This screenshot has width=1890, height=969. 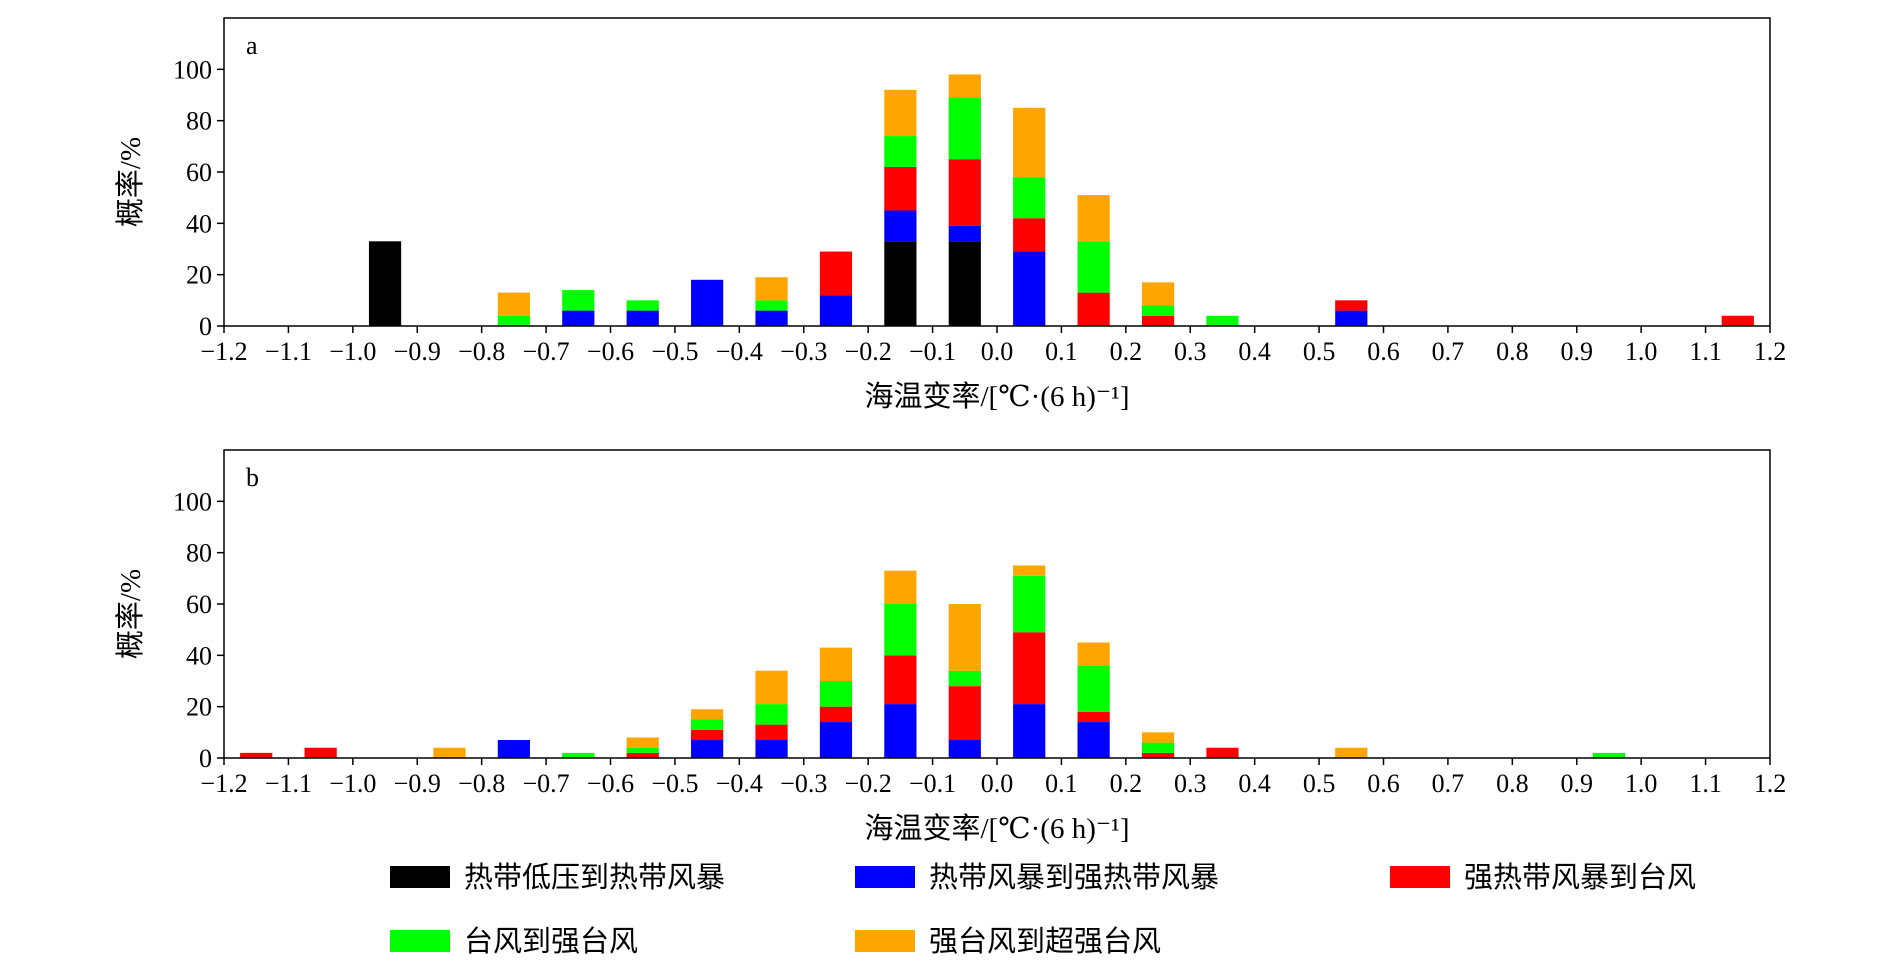 I want to click on legend-label: 强热带风暴到台风, so click(x=1580, y=877).